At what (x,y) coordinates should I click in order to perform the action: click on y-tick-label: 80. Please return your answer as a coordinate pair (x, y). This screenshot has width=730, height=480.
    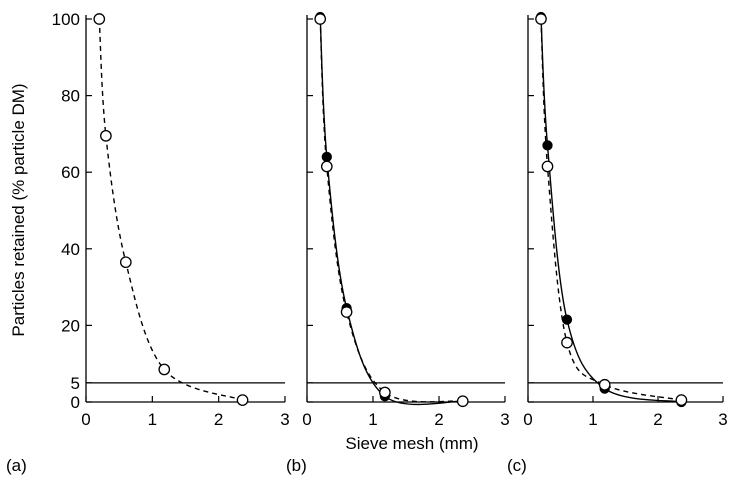
    Looking at the image, I should click on (70, 96).